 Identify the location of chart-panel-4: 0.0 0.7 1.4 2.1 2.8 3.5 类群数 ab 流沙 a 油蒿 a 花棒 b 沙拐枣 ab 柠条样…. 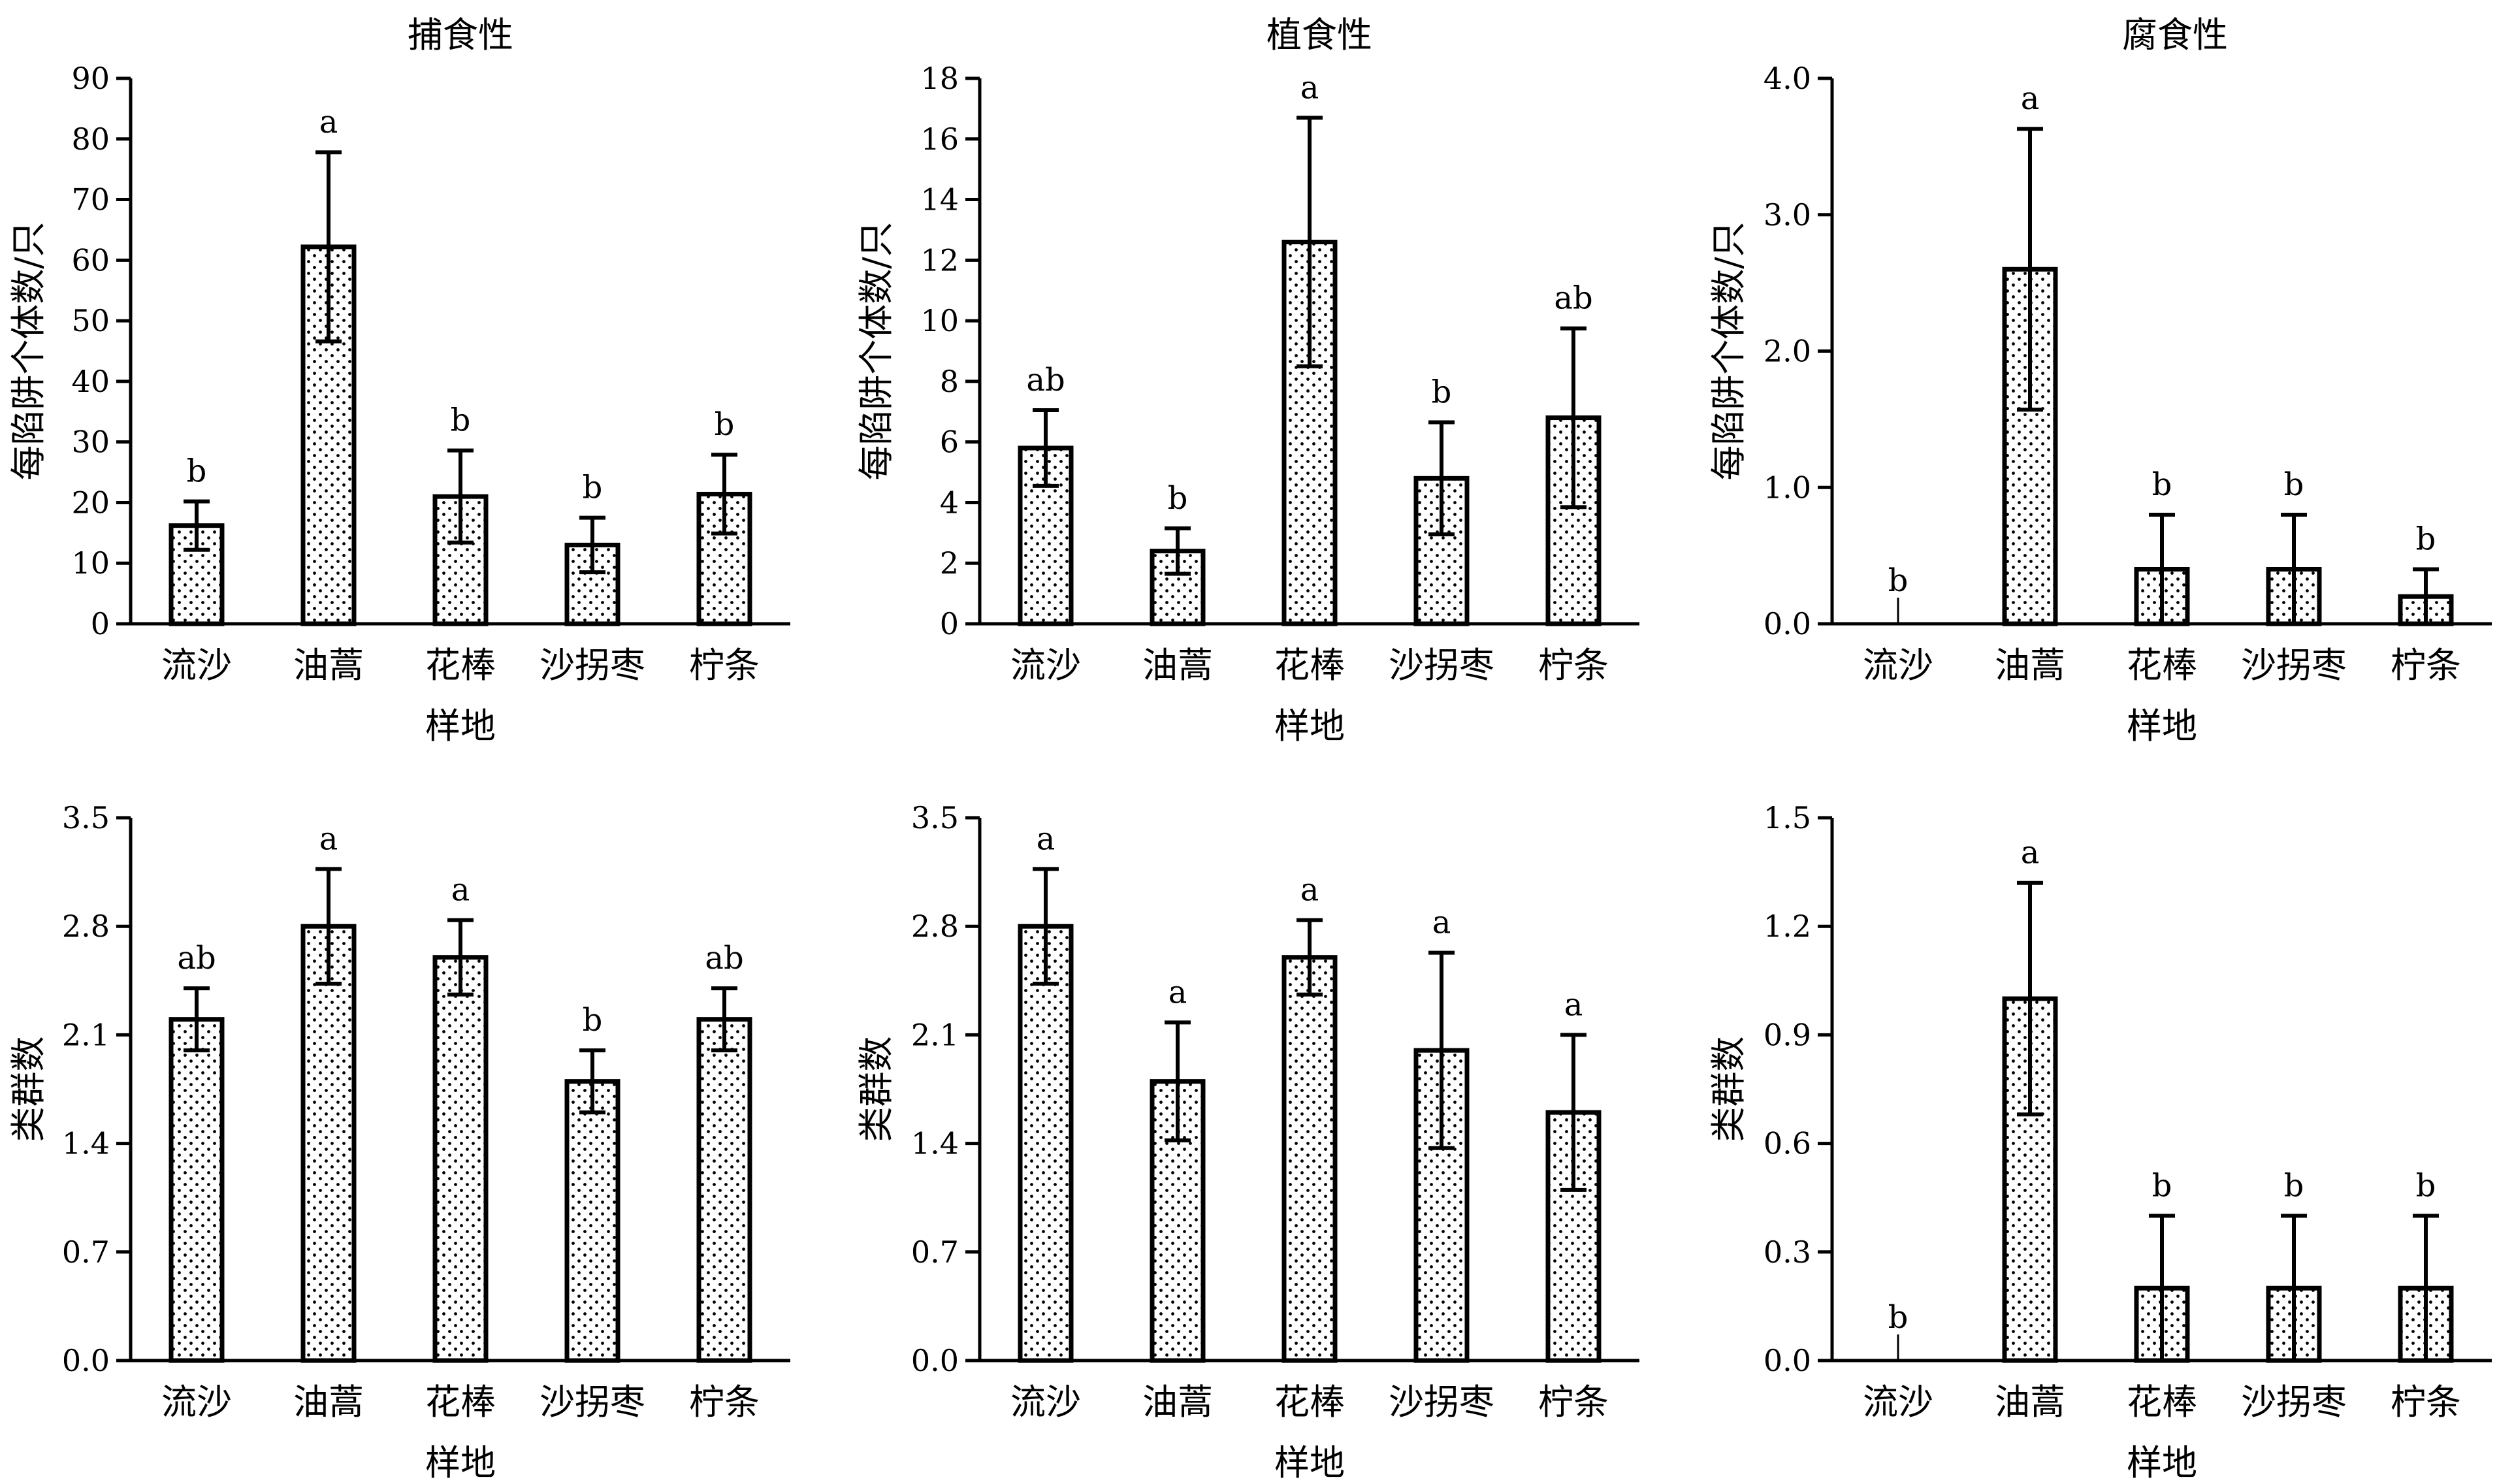
(399, 1141).